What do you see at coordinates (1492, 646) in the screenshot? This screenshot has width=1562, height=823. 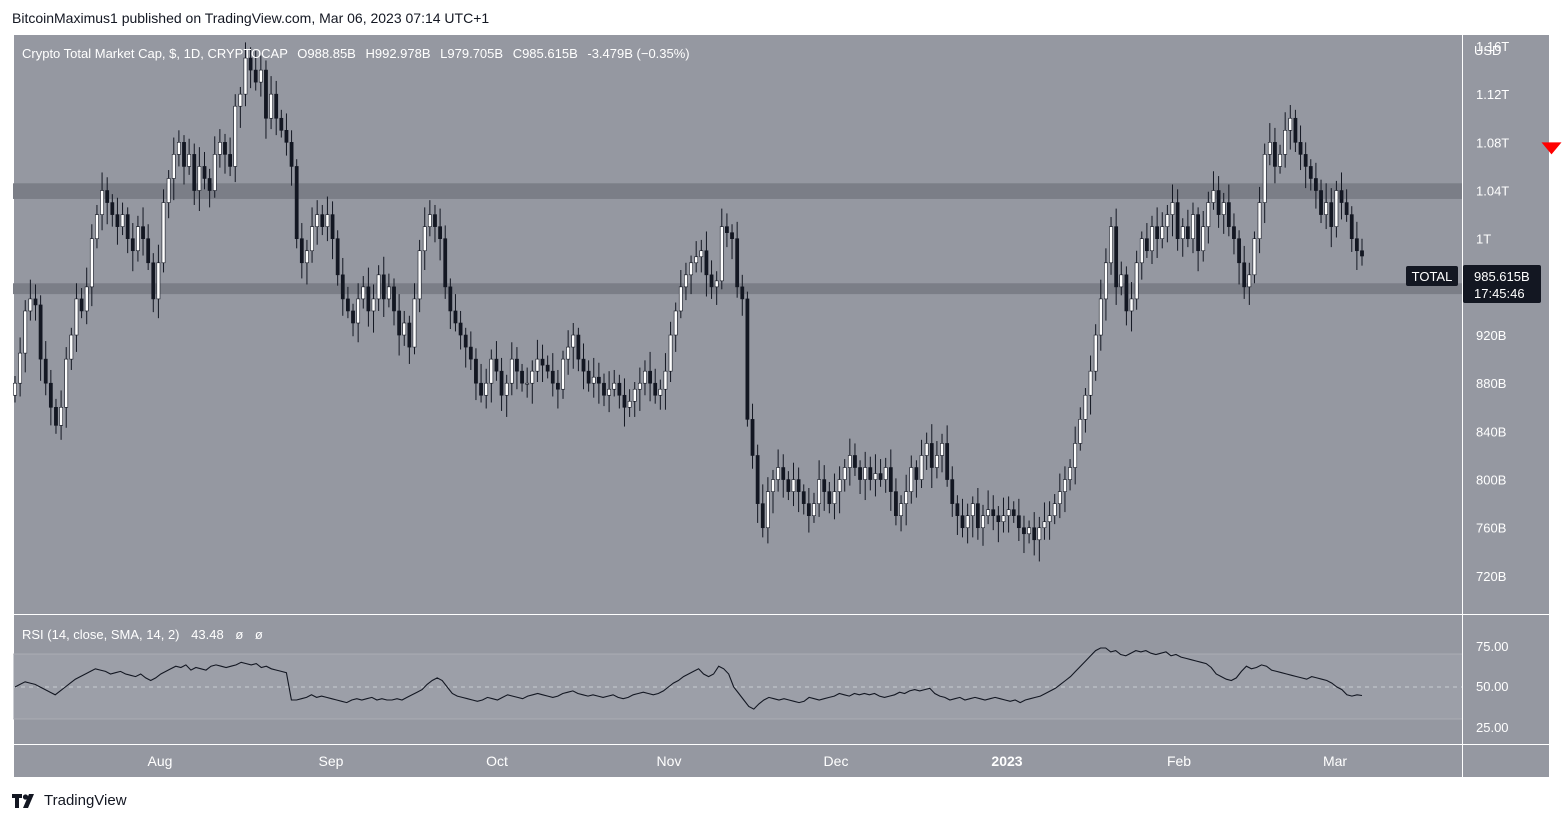 I see `rsi-tick-75: 75.00` at bounding box center [1492, 646].